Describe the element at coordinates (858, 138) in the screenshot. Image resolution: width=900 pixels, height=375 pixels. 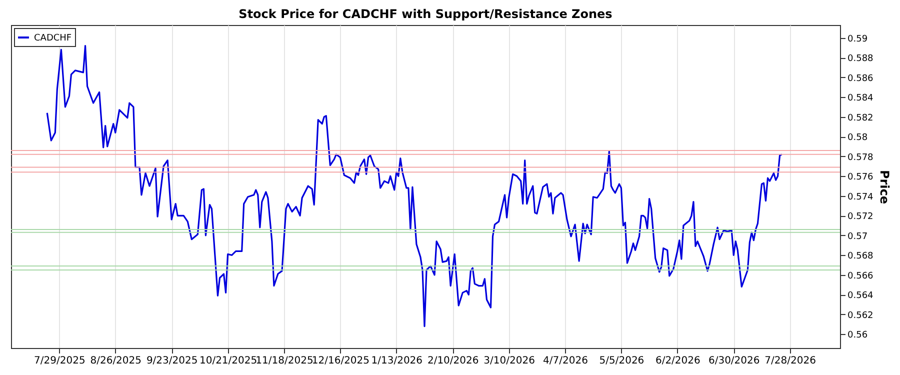
I see `y-tick-label: 0.58` at that location.